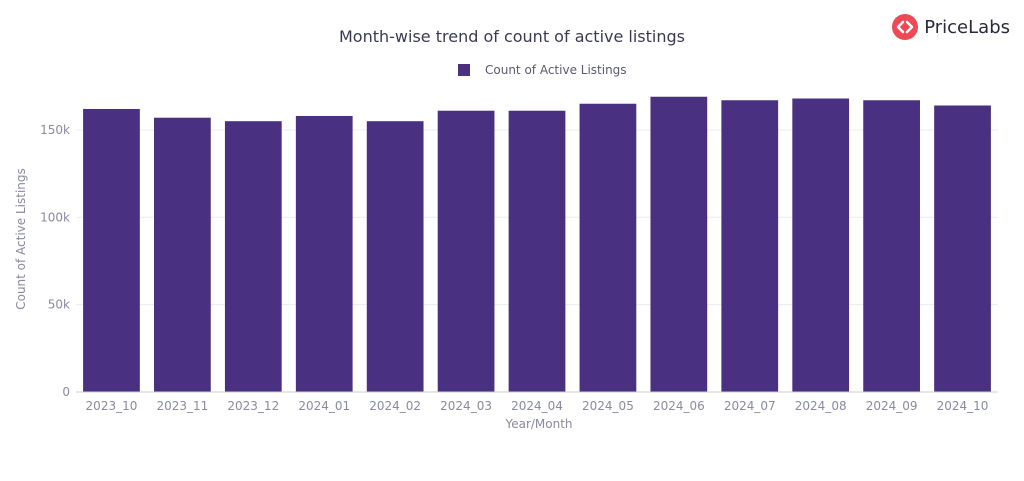 This screenshot has height=481, width=1024. Describe the element at coordinates (963, 406) in the screenshot. I see `x-tick-label: 2024_10` at that location.